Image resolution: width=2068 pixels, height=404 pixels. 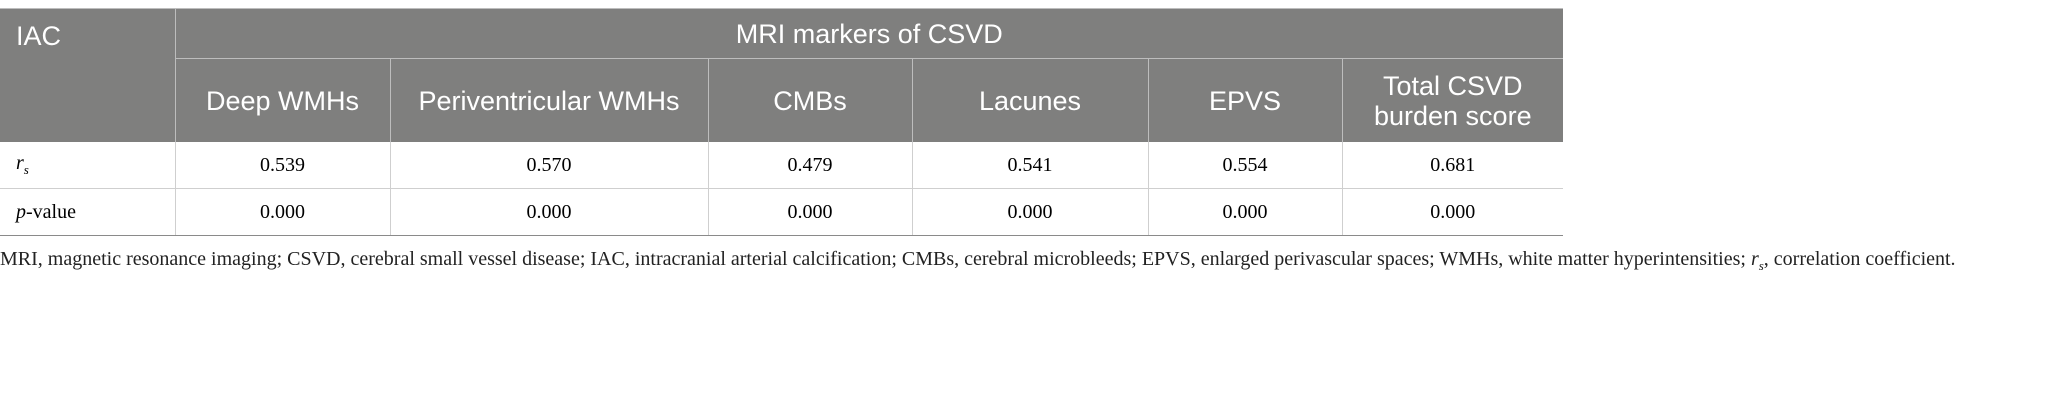 What do you see at coordinates (26, 169) in the screenshot?
I see `row-label-subscript: s` at bounding box center [26, 169].